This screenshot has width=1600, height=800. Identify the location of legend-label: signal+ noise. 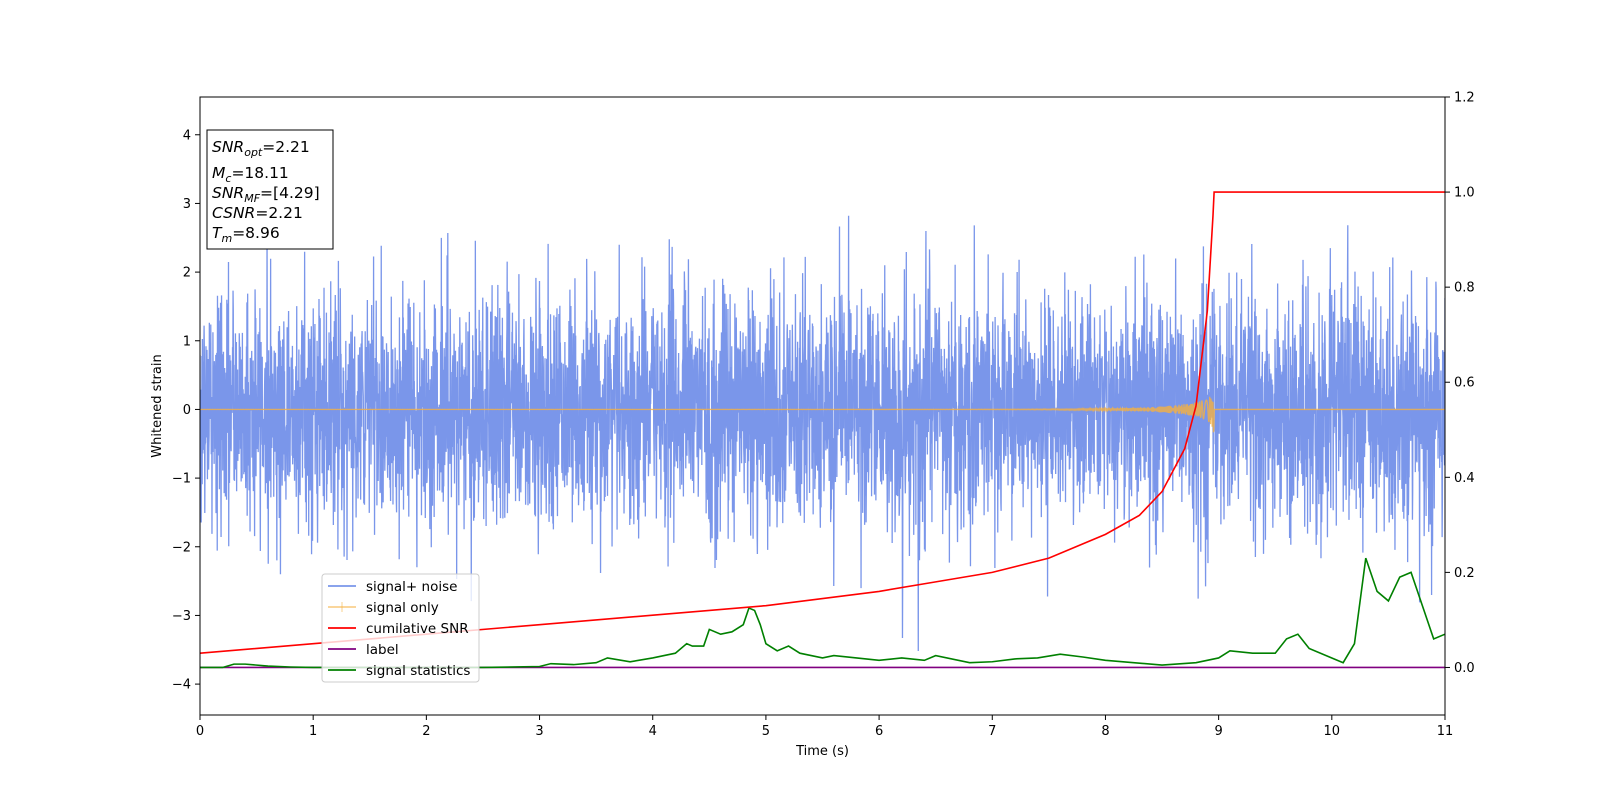
(411, 587).